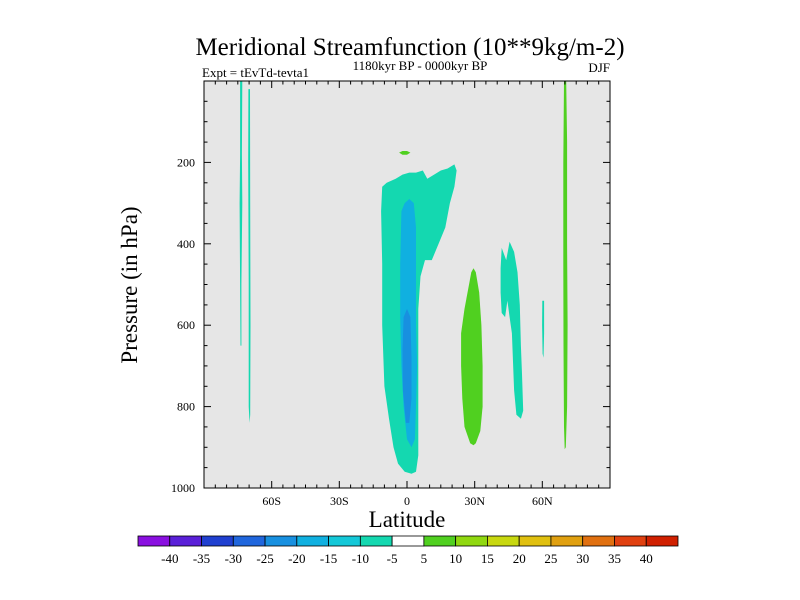 The height and width of the screenshot is (600, 800). I want to click on contour-upper-tropo-cell, so click(405, 153).